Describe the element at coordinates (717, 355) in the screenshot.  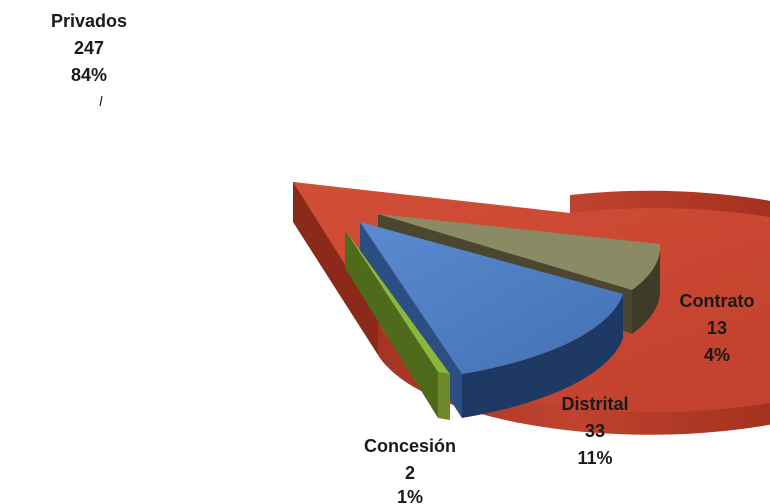
I see `label-contrato-percent: 4%` at that location.